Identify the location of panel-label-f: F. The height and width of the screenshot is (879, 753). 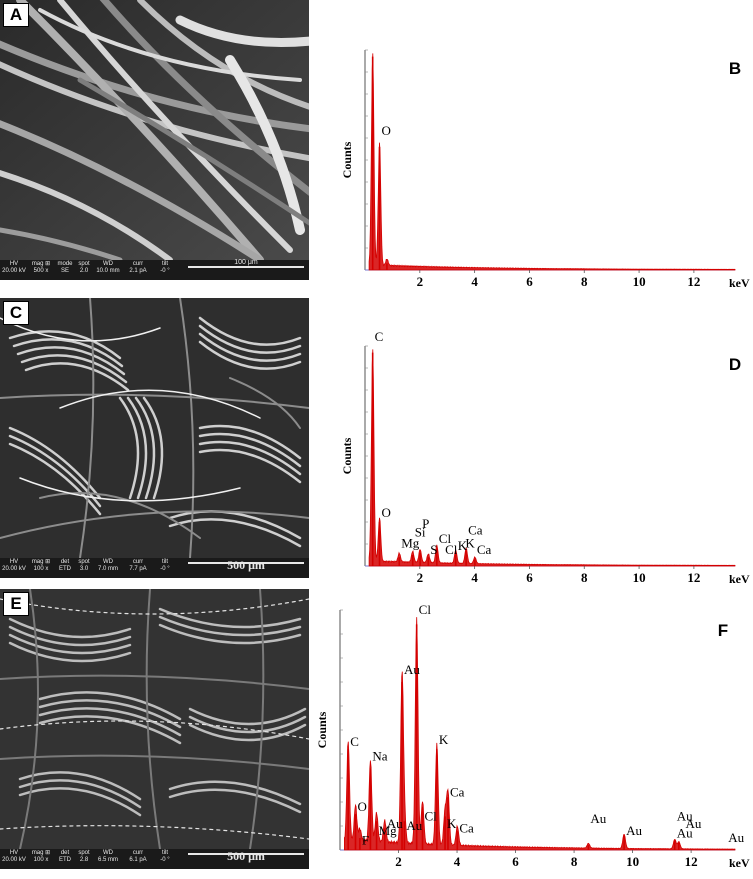
(723, 631).